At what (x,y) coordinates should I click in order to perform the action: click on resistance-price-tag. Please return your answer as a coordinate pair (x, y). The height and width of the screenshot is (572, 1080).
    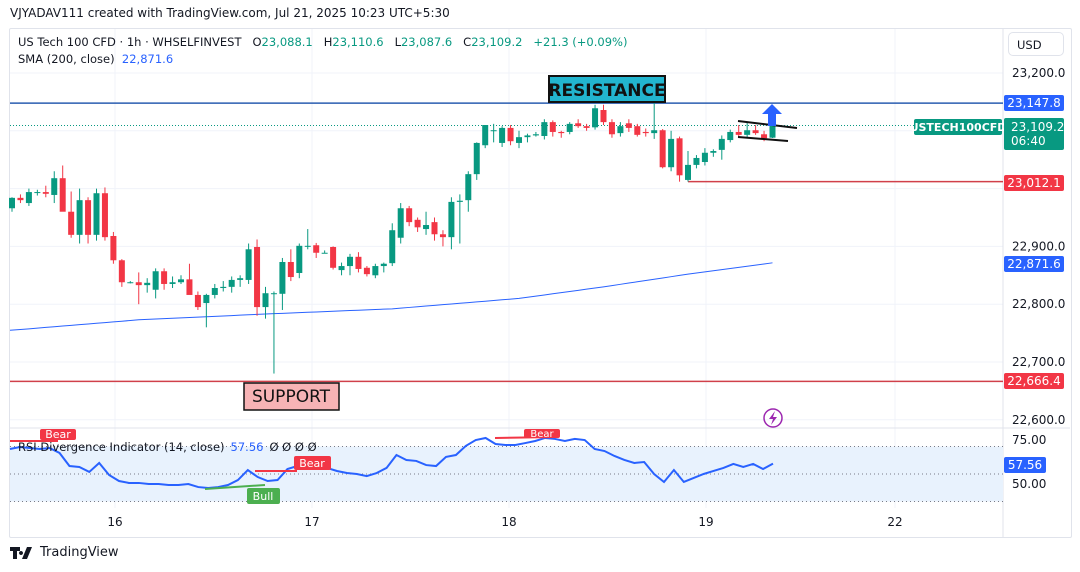
    Looking at the image, I should click on (1034, 103).